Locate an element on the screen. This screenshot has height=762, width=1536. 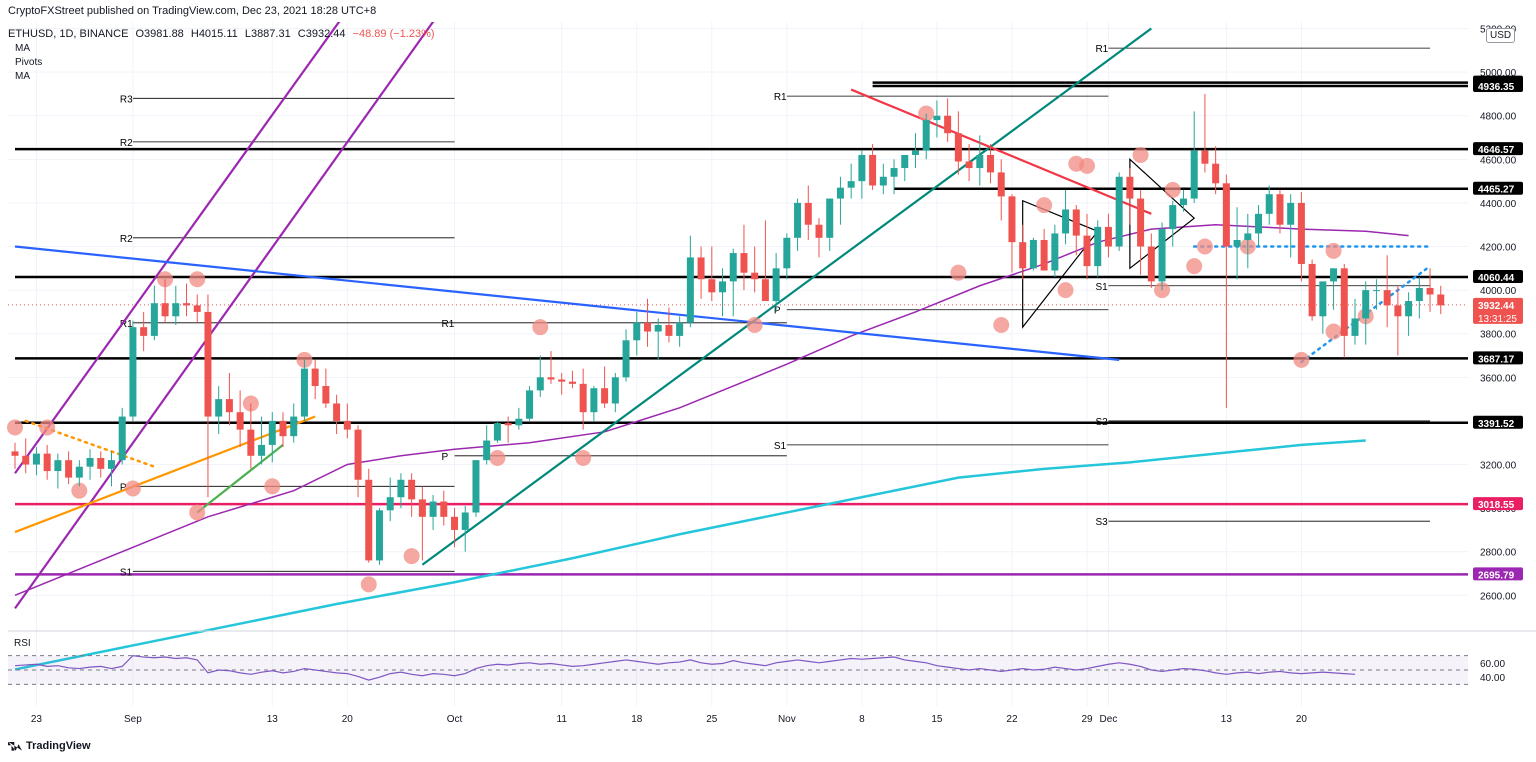
x-tick-label: 22 is located at coordinates (1012, 719).